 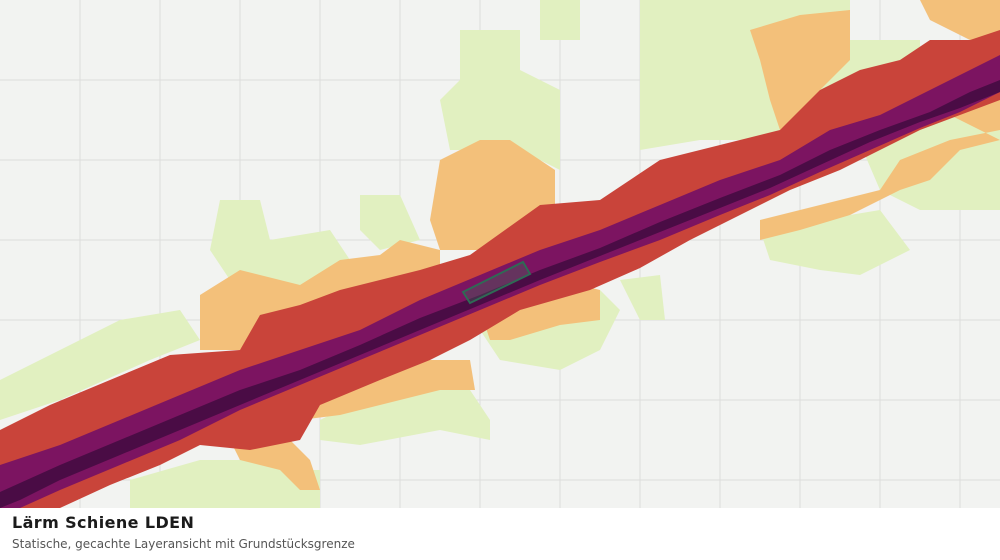 I want to click on parcel-boundary, so click(x=496, y=282).